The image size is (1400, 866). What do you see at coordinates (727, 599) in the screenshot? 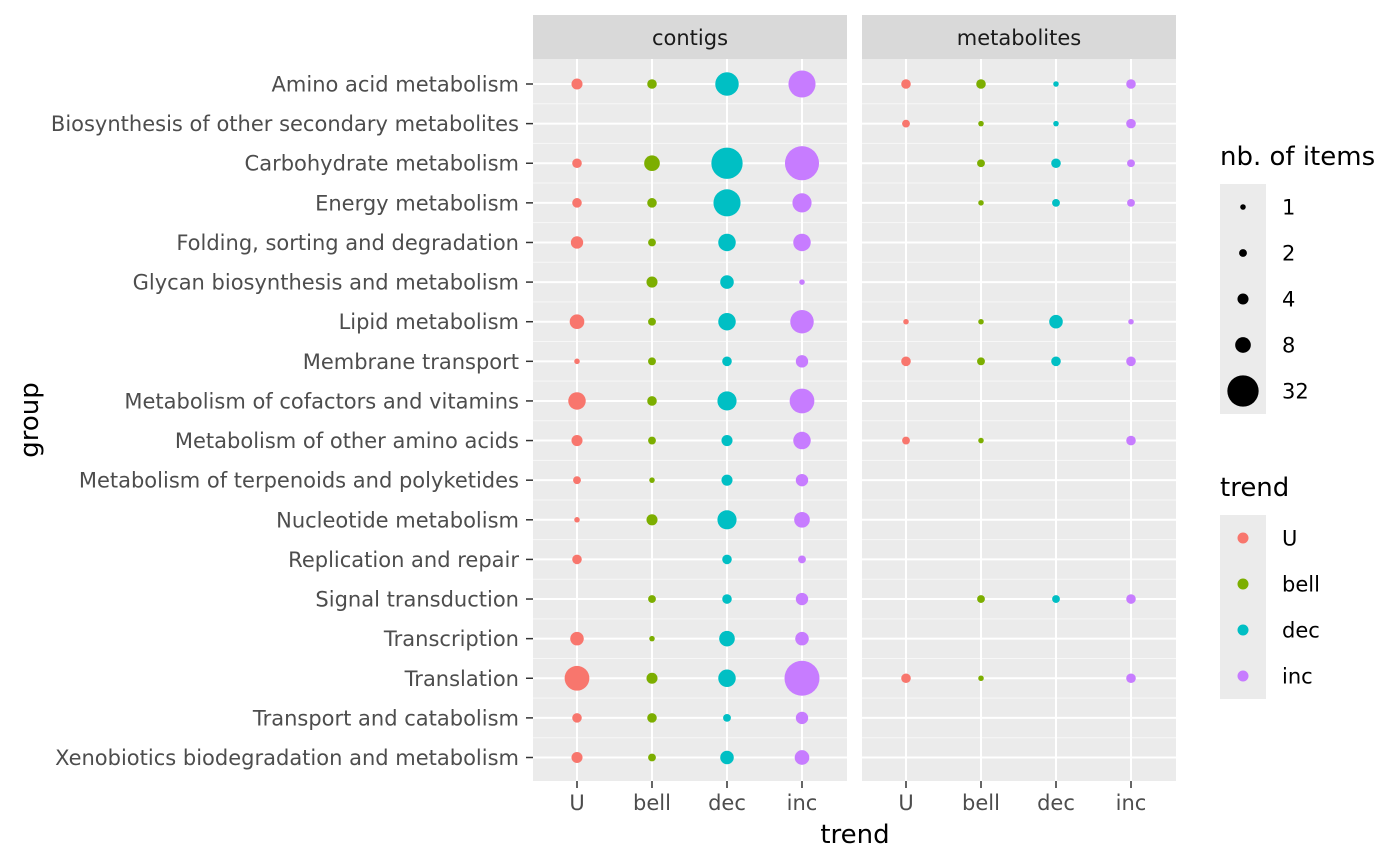
I see `point-contigs-signal-transduction-dec` at bounding box center [727, 599].